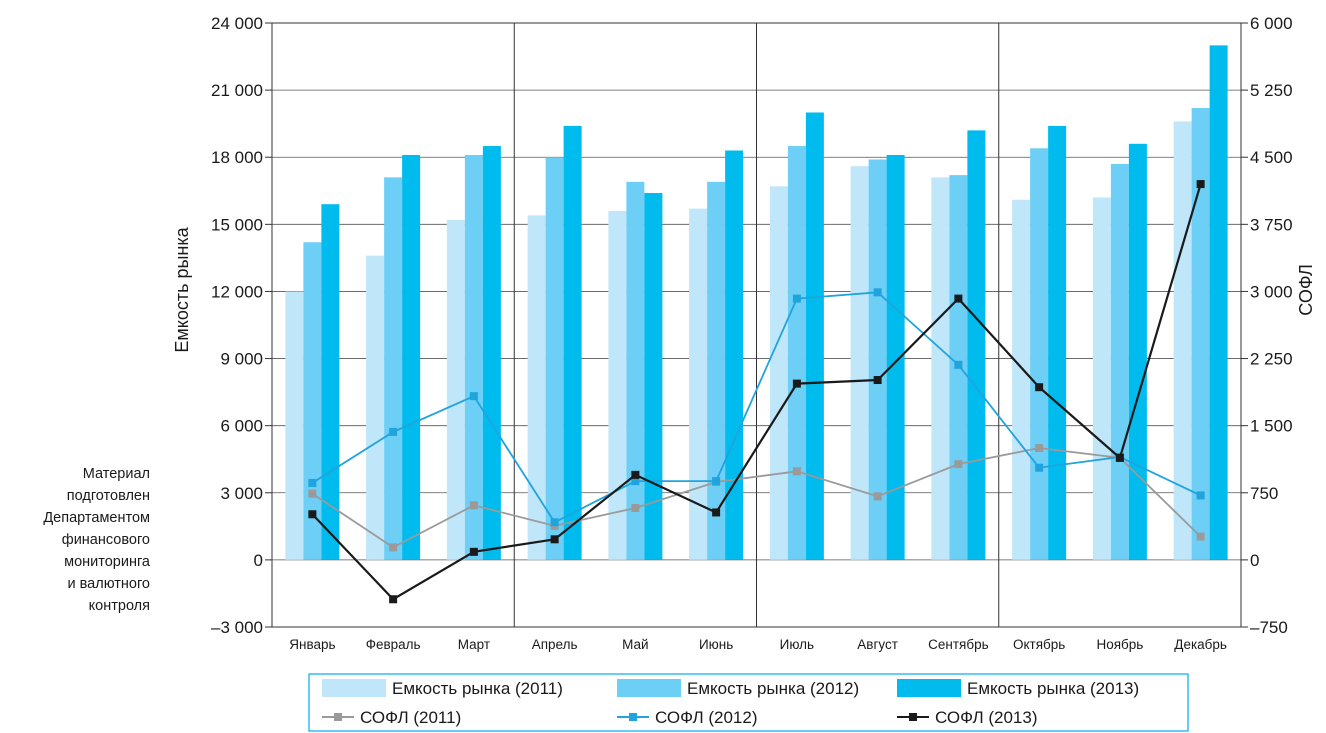 The width and height of the screenshot is (1326, 733). What do you see at coordinates (958, 644) in the screenshot?
I see `x-tick-label: Сентябрь` at bounding box center [958, 644].